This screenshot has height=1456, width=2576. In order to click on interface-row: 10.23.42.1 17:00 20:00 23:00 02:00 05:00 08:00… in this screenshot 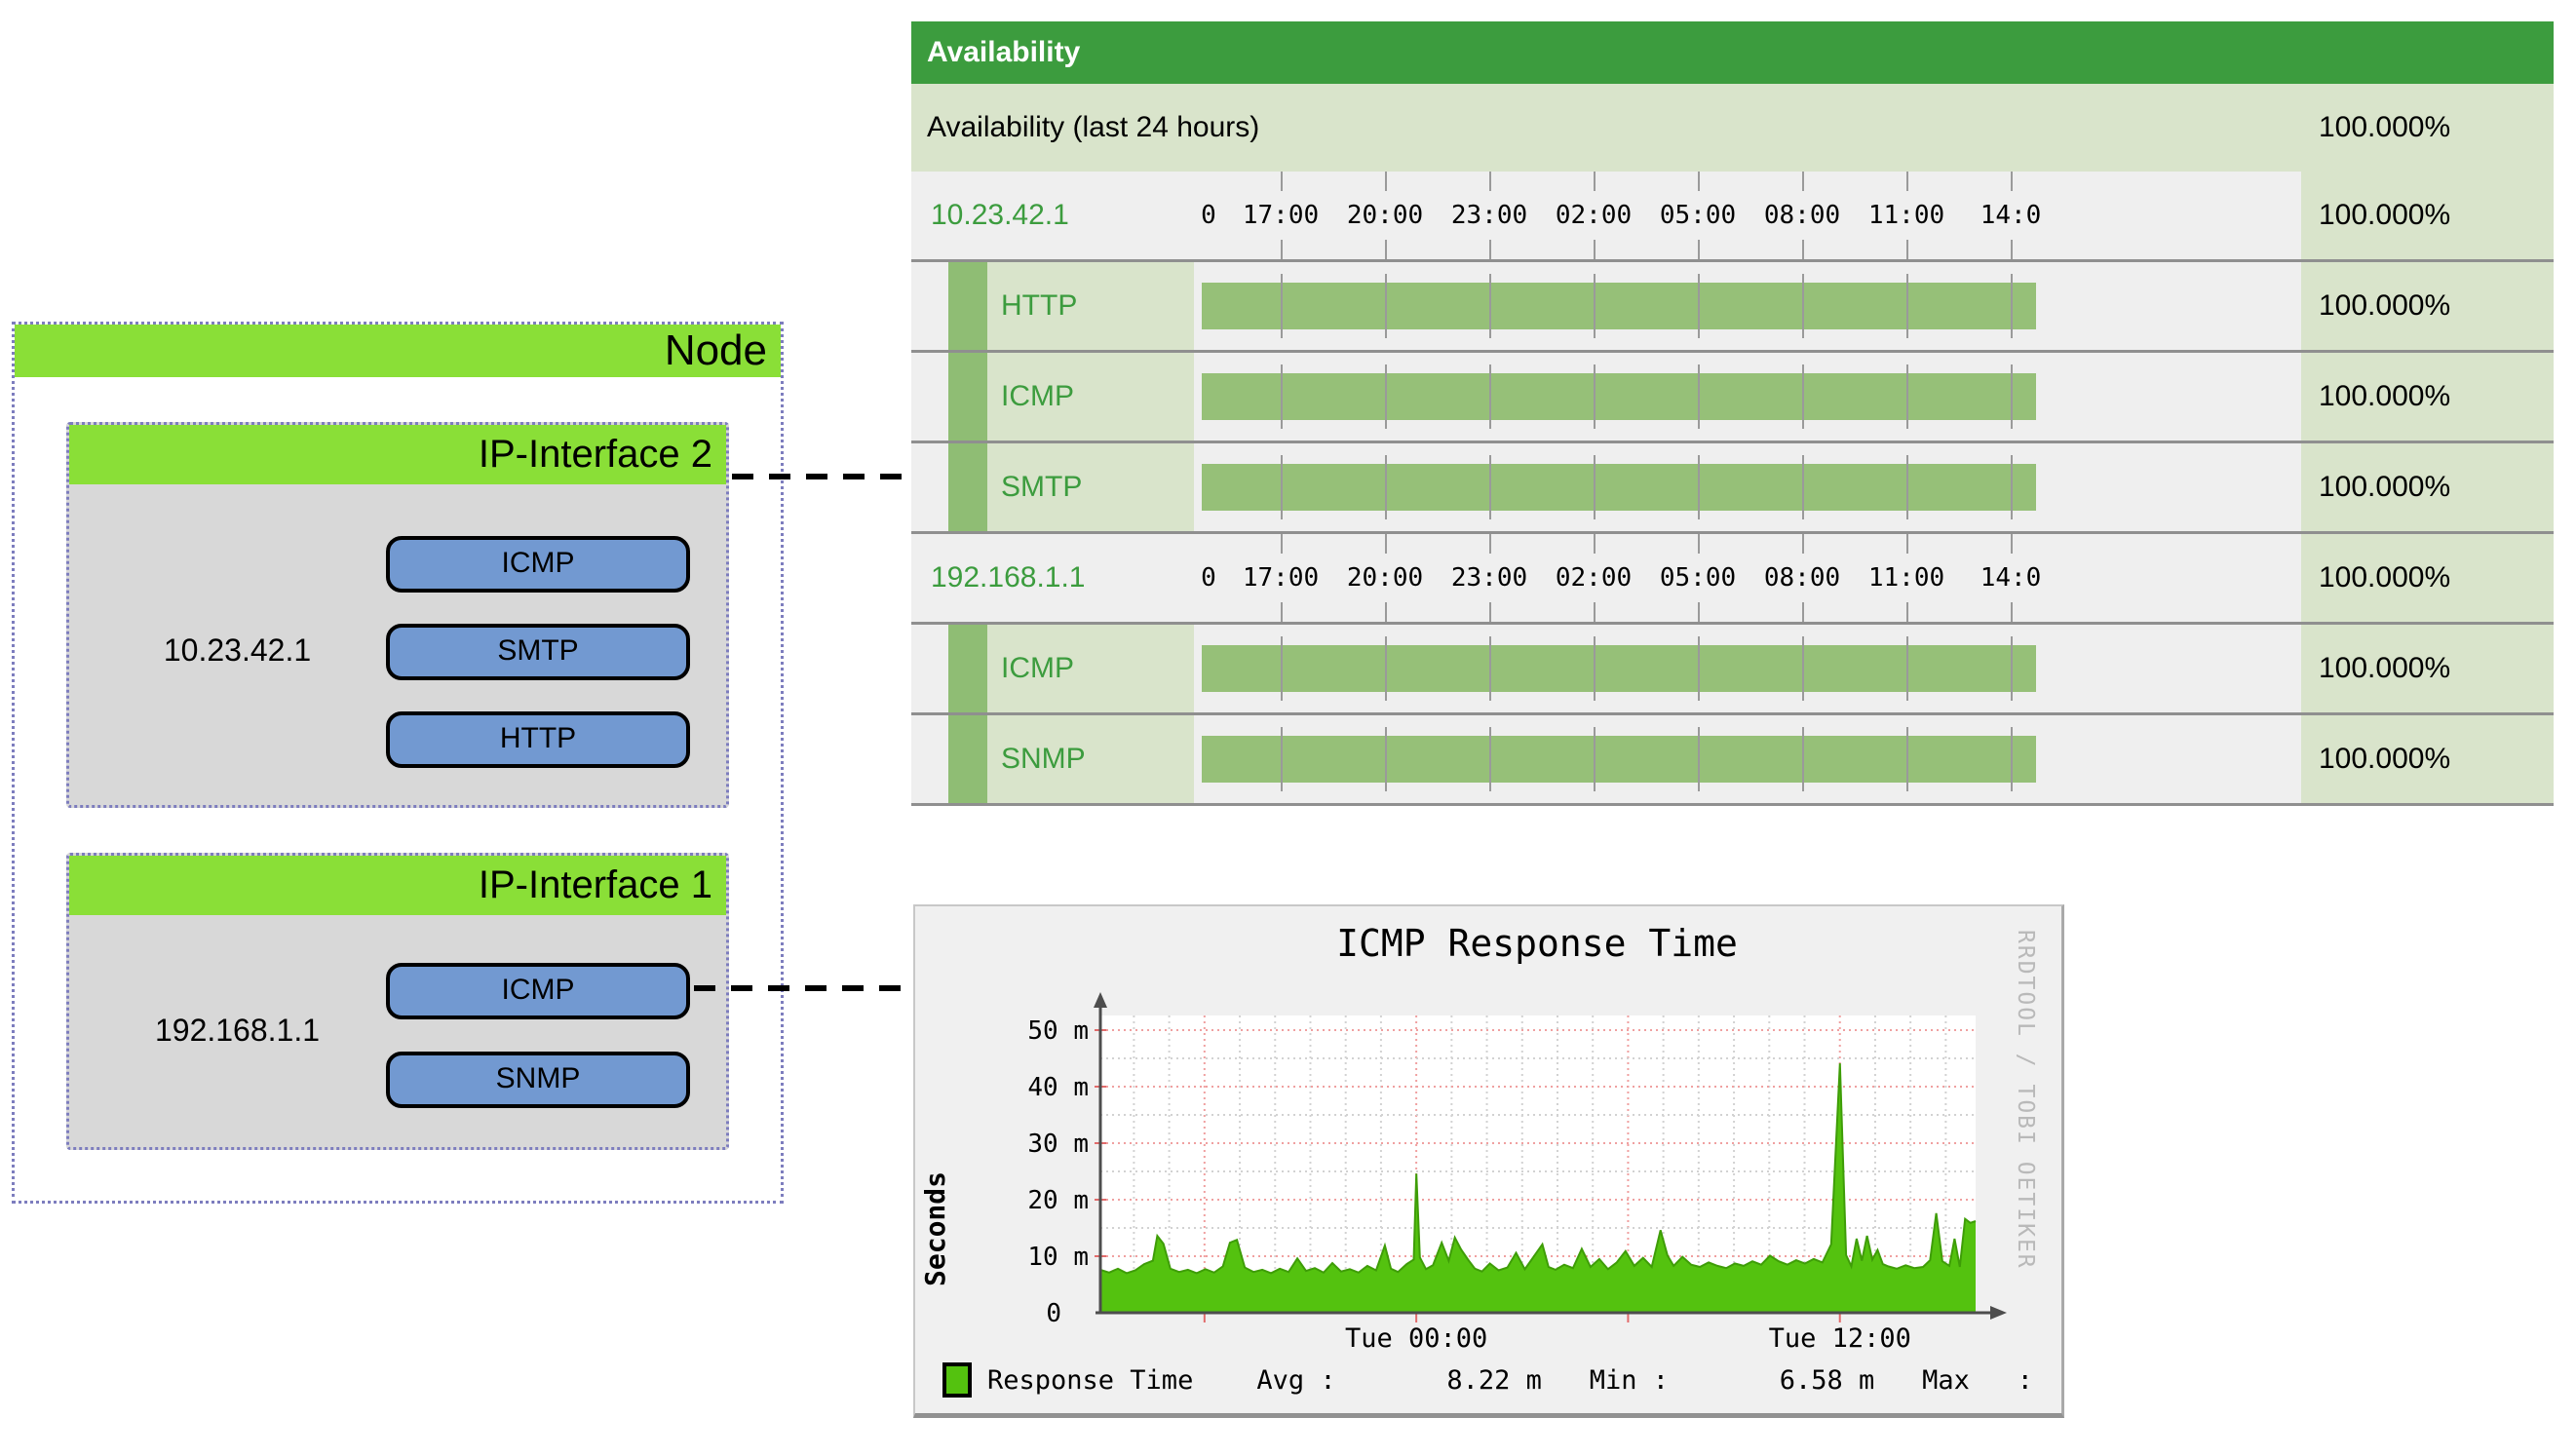, I will do `click(1732, 215)`.